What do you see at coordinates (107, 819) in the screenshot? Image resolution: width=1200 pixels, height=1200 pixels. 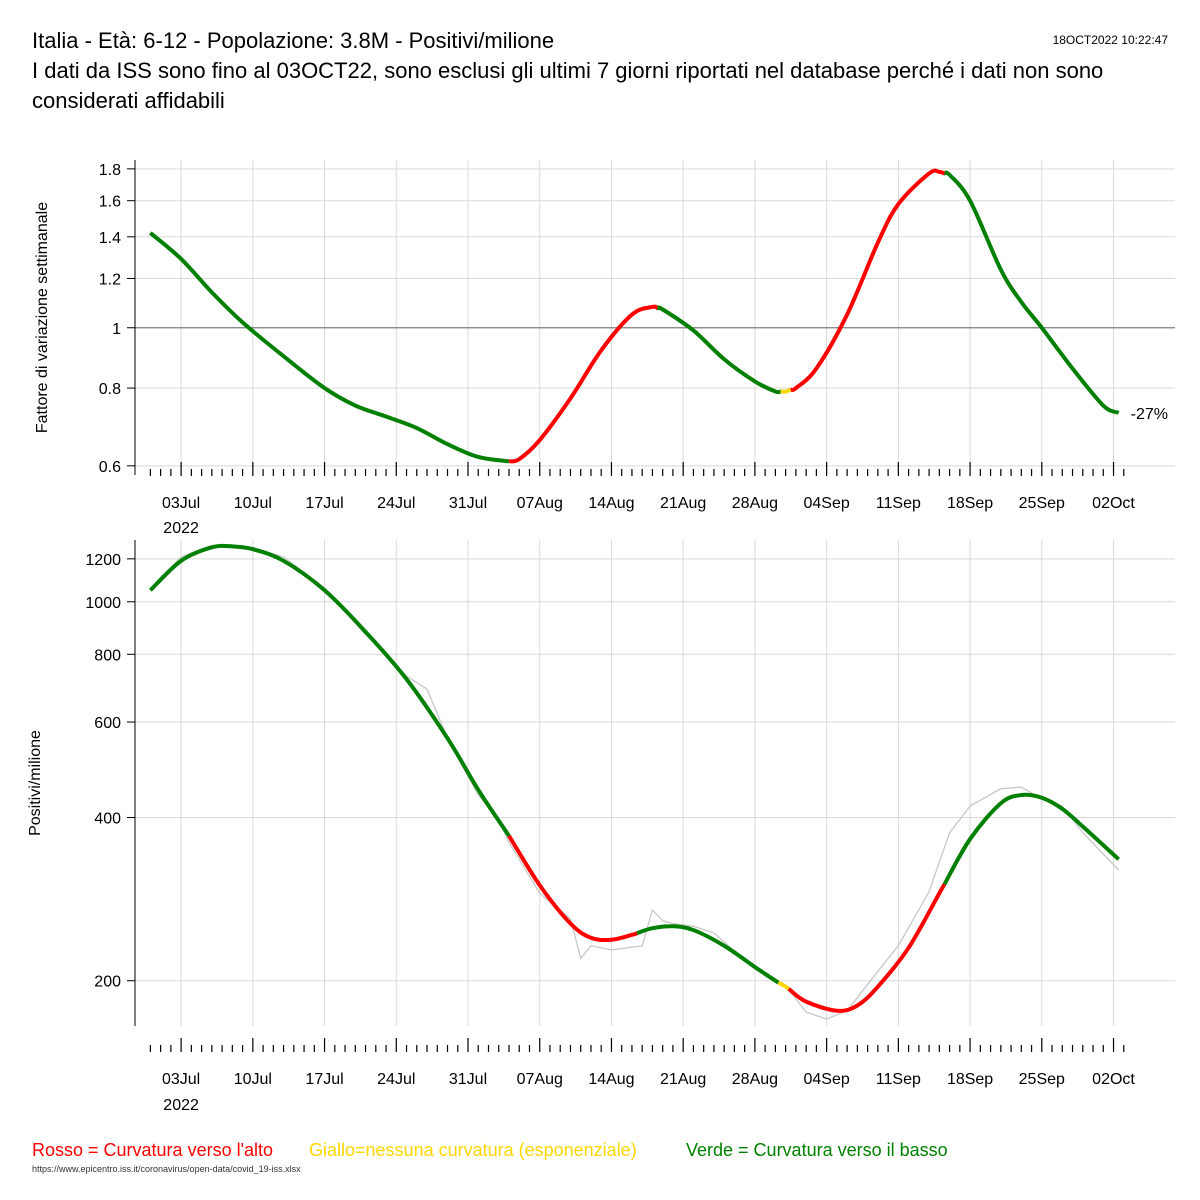 I see `y-tick-label: 400` at bounding box center [107, 819].